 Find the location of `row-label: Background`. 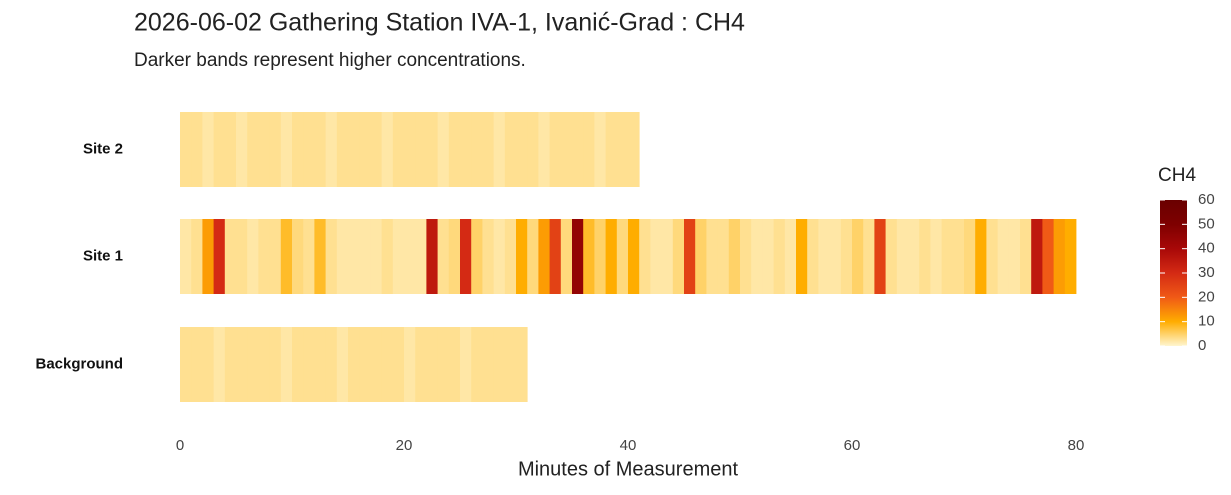

row-label: Background is located at coordinates (79, 363).